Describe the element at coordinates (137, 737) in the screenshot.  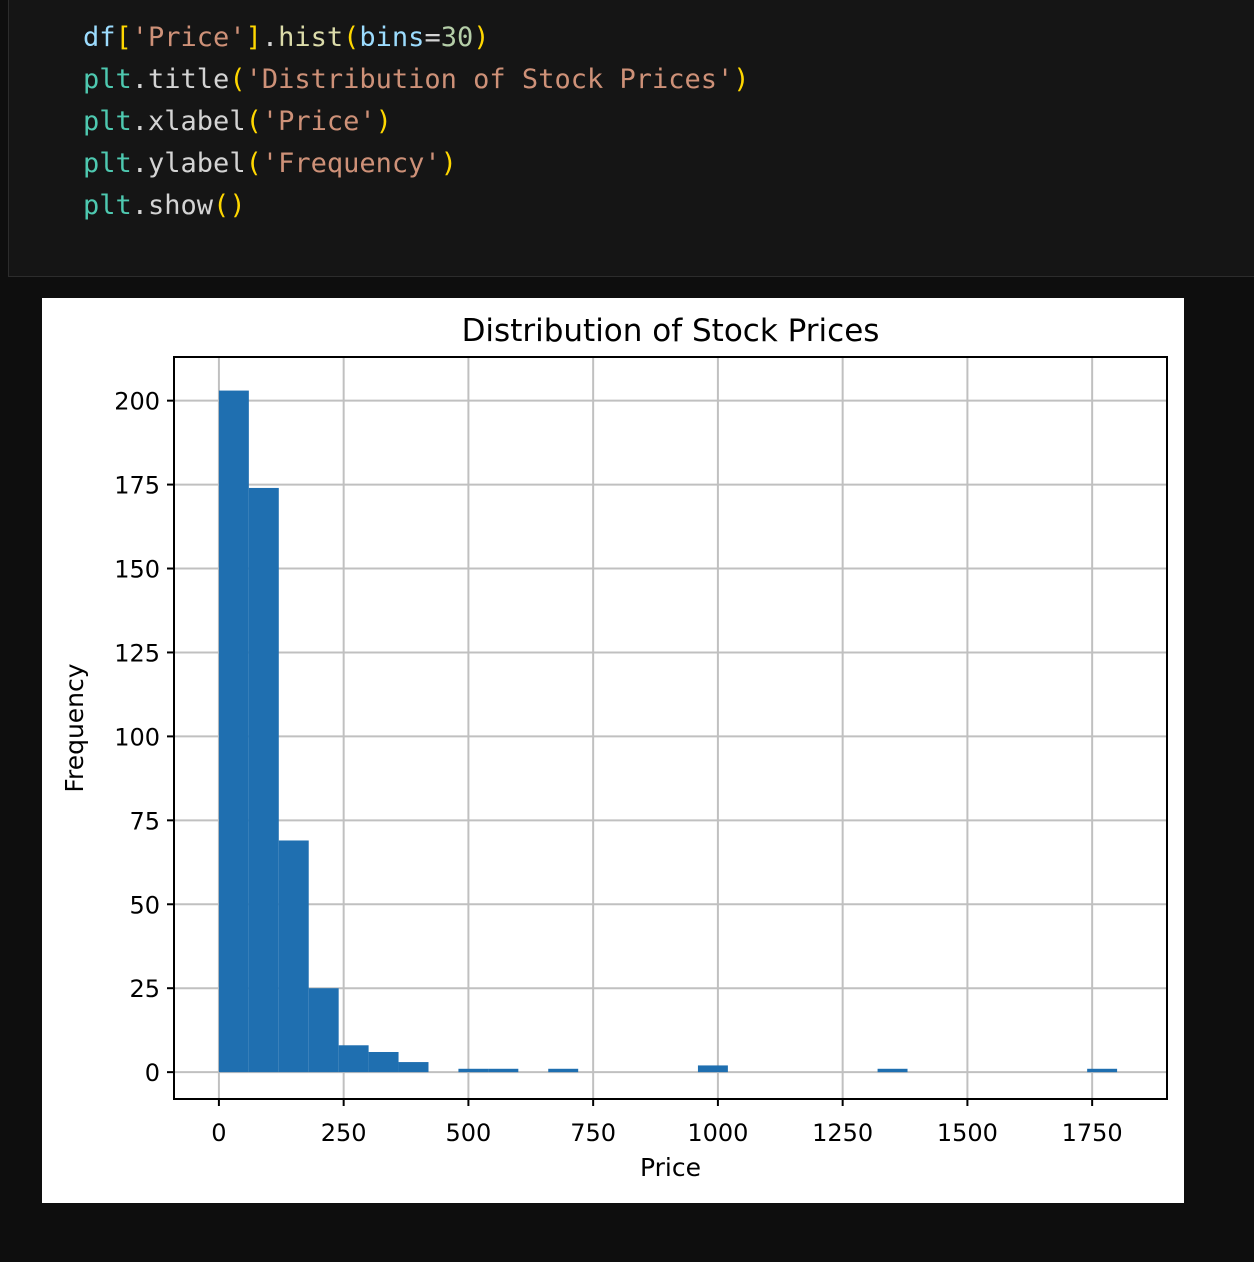
I see `y-tick-label: 100` at that location.